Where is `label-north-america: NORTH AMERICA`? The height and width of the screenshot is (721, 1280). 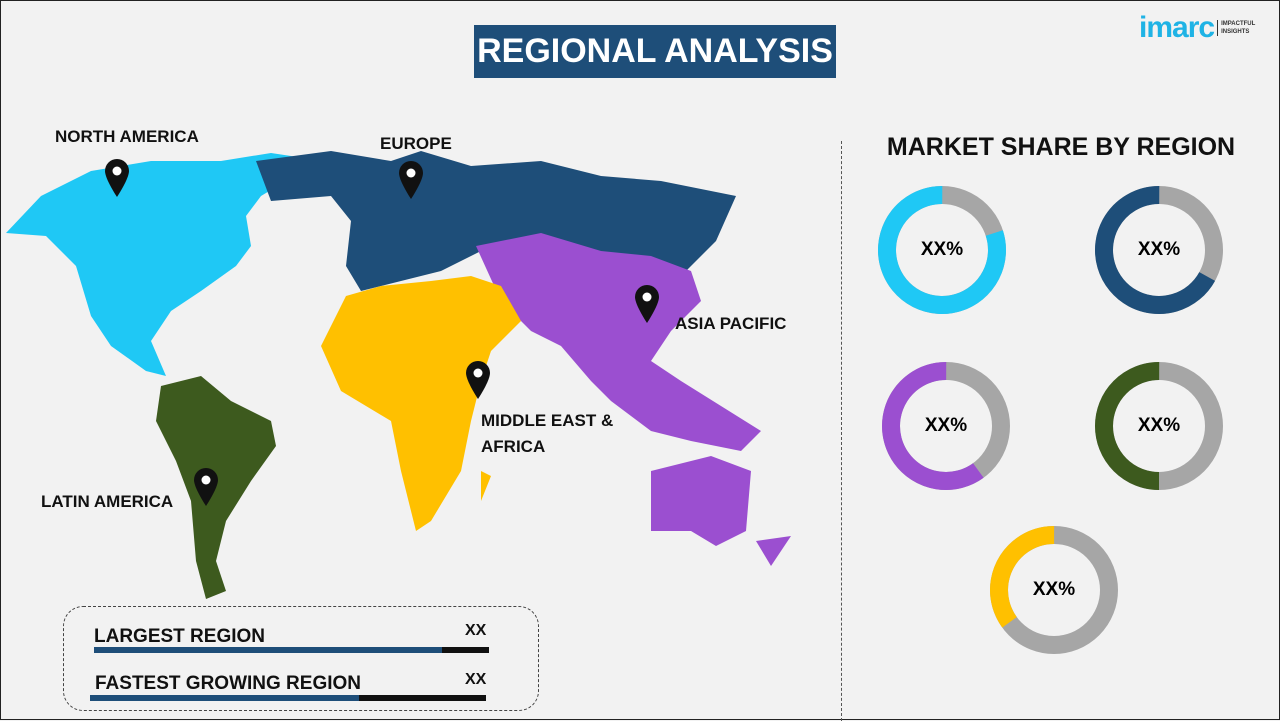 label-north-america: NORTH AMERICA is located at coordinates (127, 136).